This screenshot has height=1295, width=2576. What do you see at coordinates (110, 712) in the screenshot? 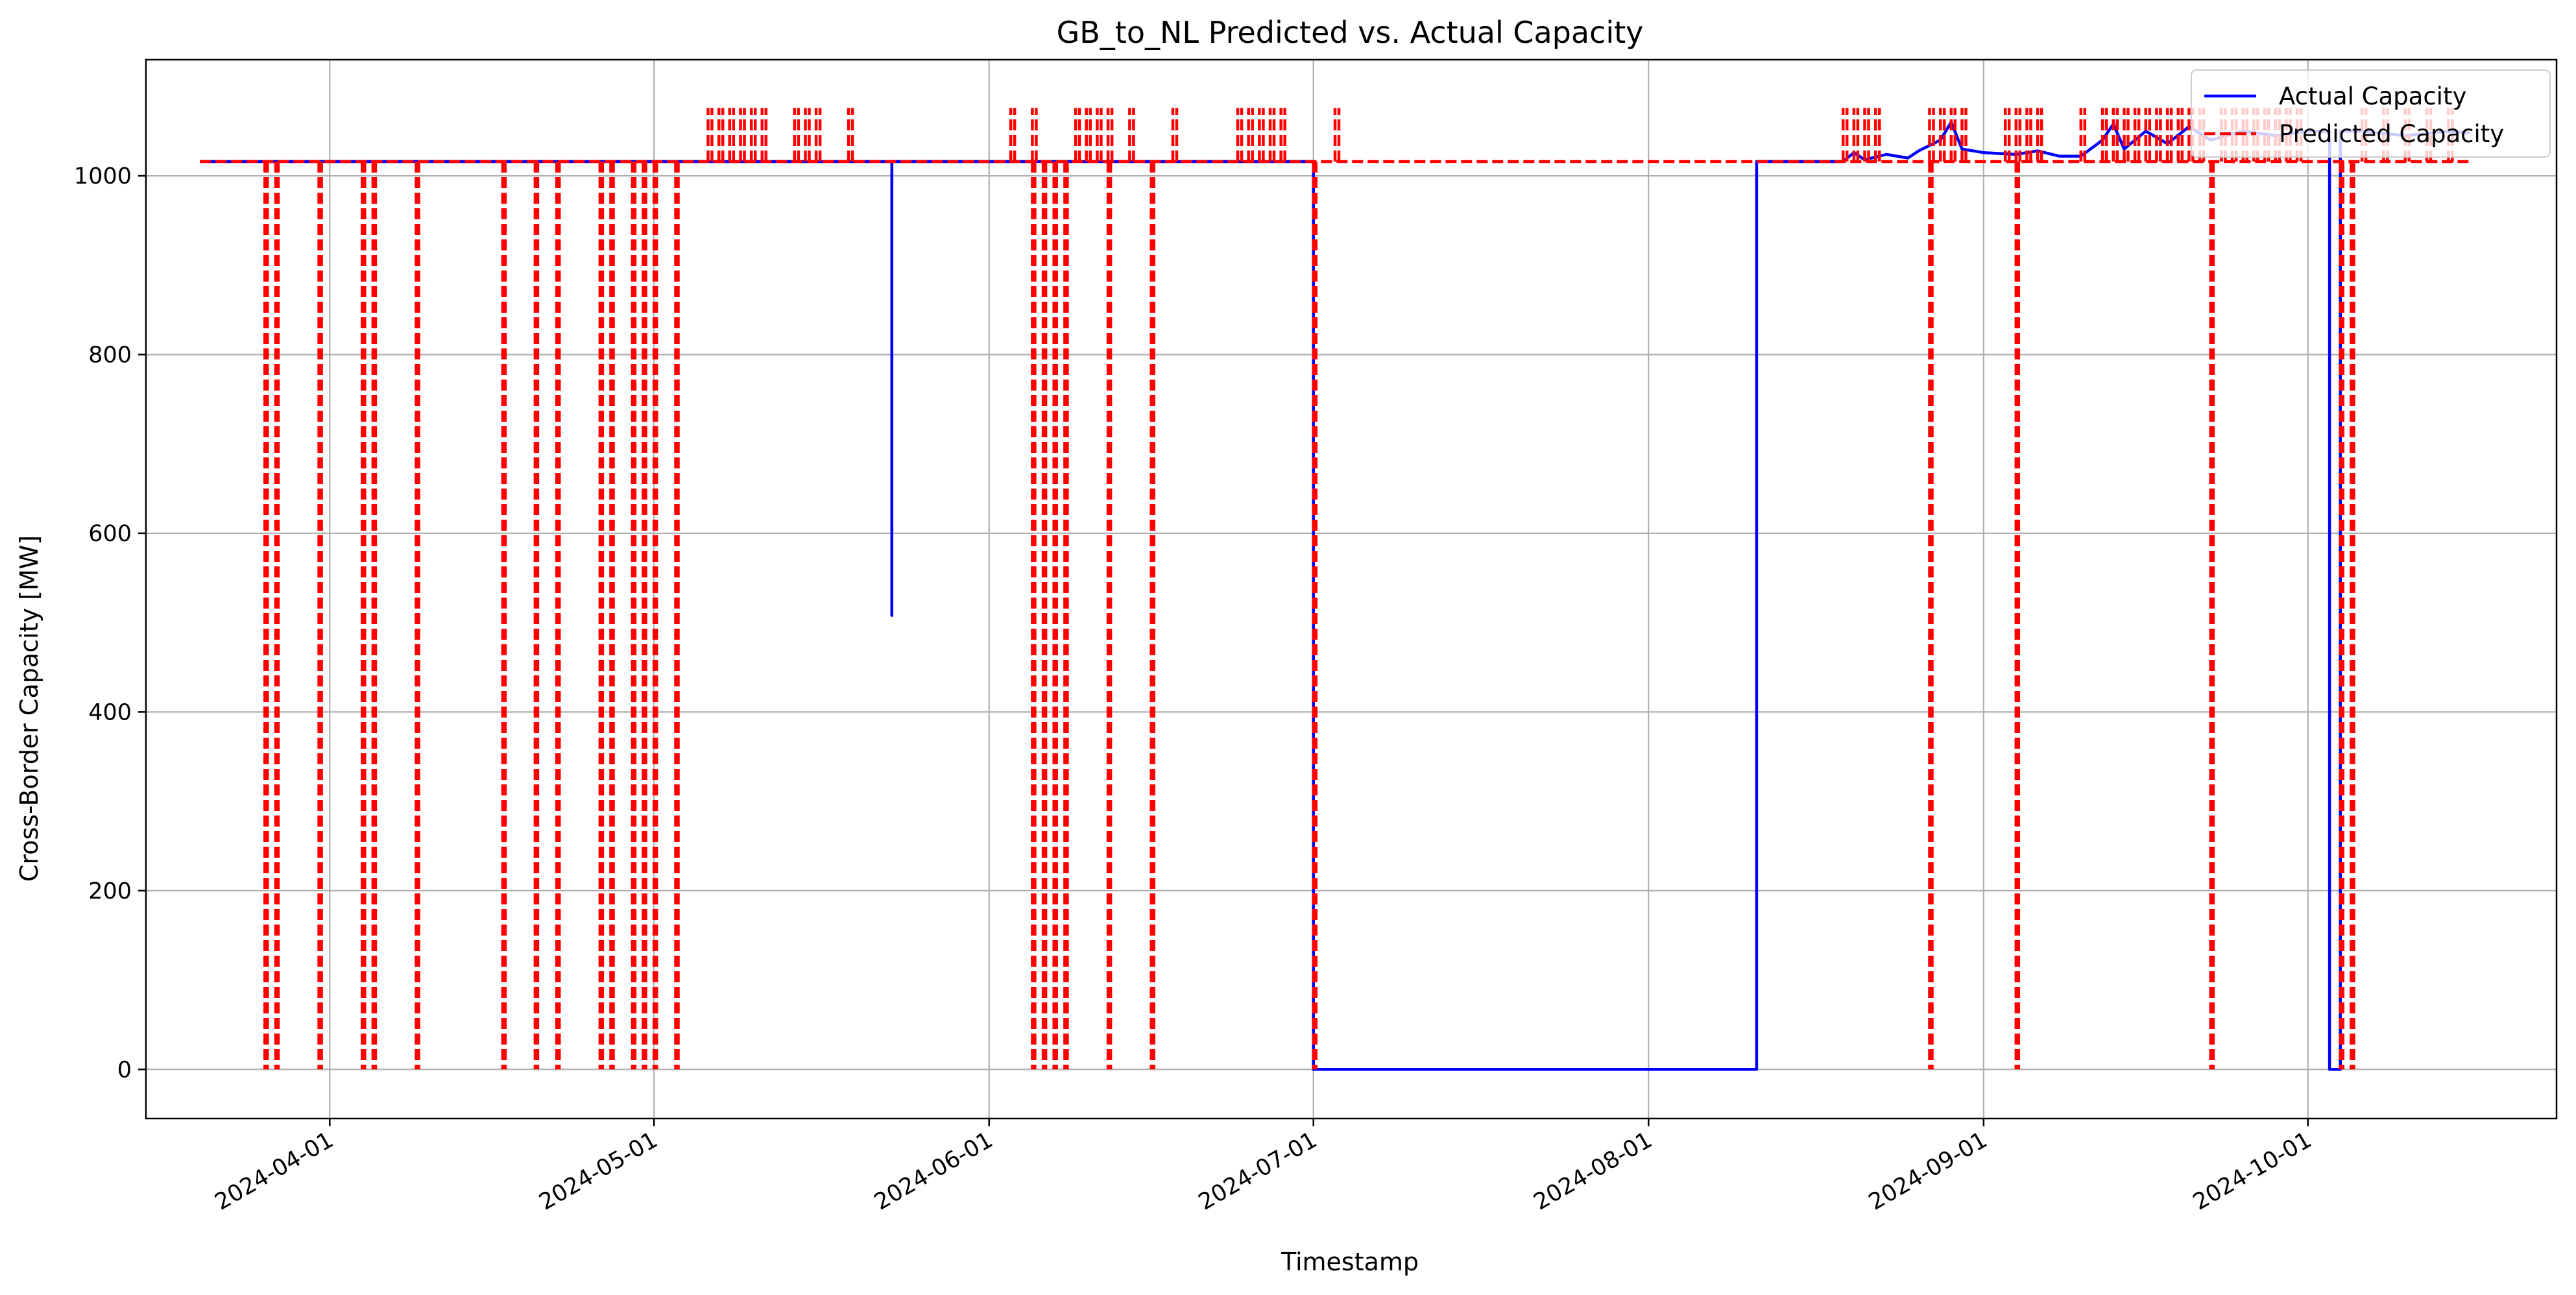
I see `y-tick-label: 400` at bounding box center [110, 712].